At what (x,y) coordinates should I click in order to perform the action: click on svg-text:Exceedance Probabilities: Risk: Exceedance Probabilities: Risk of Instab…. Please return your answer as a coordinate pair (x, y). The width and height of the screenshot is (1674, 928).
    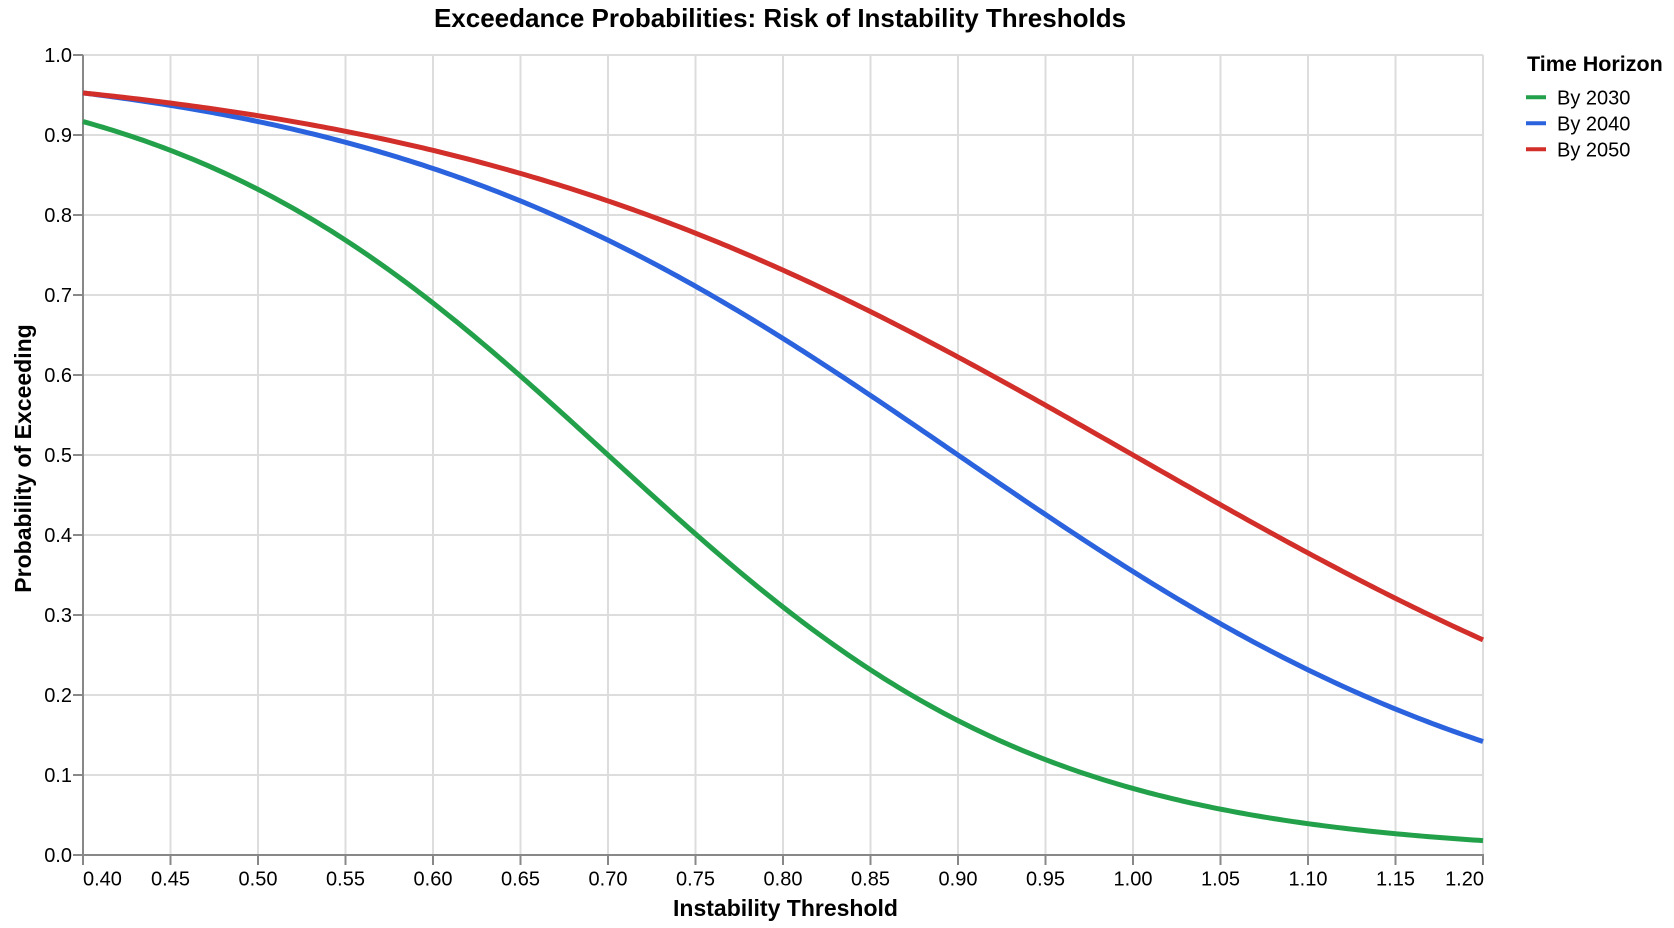
    Looking at the image, I should click on (780, 18).